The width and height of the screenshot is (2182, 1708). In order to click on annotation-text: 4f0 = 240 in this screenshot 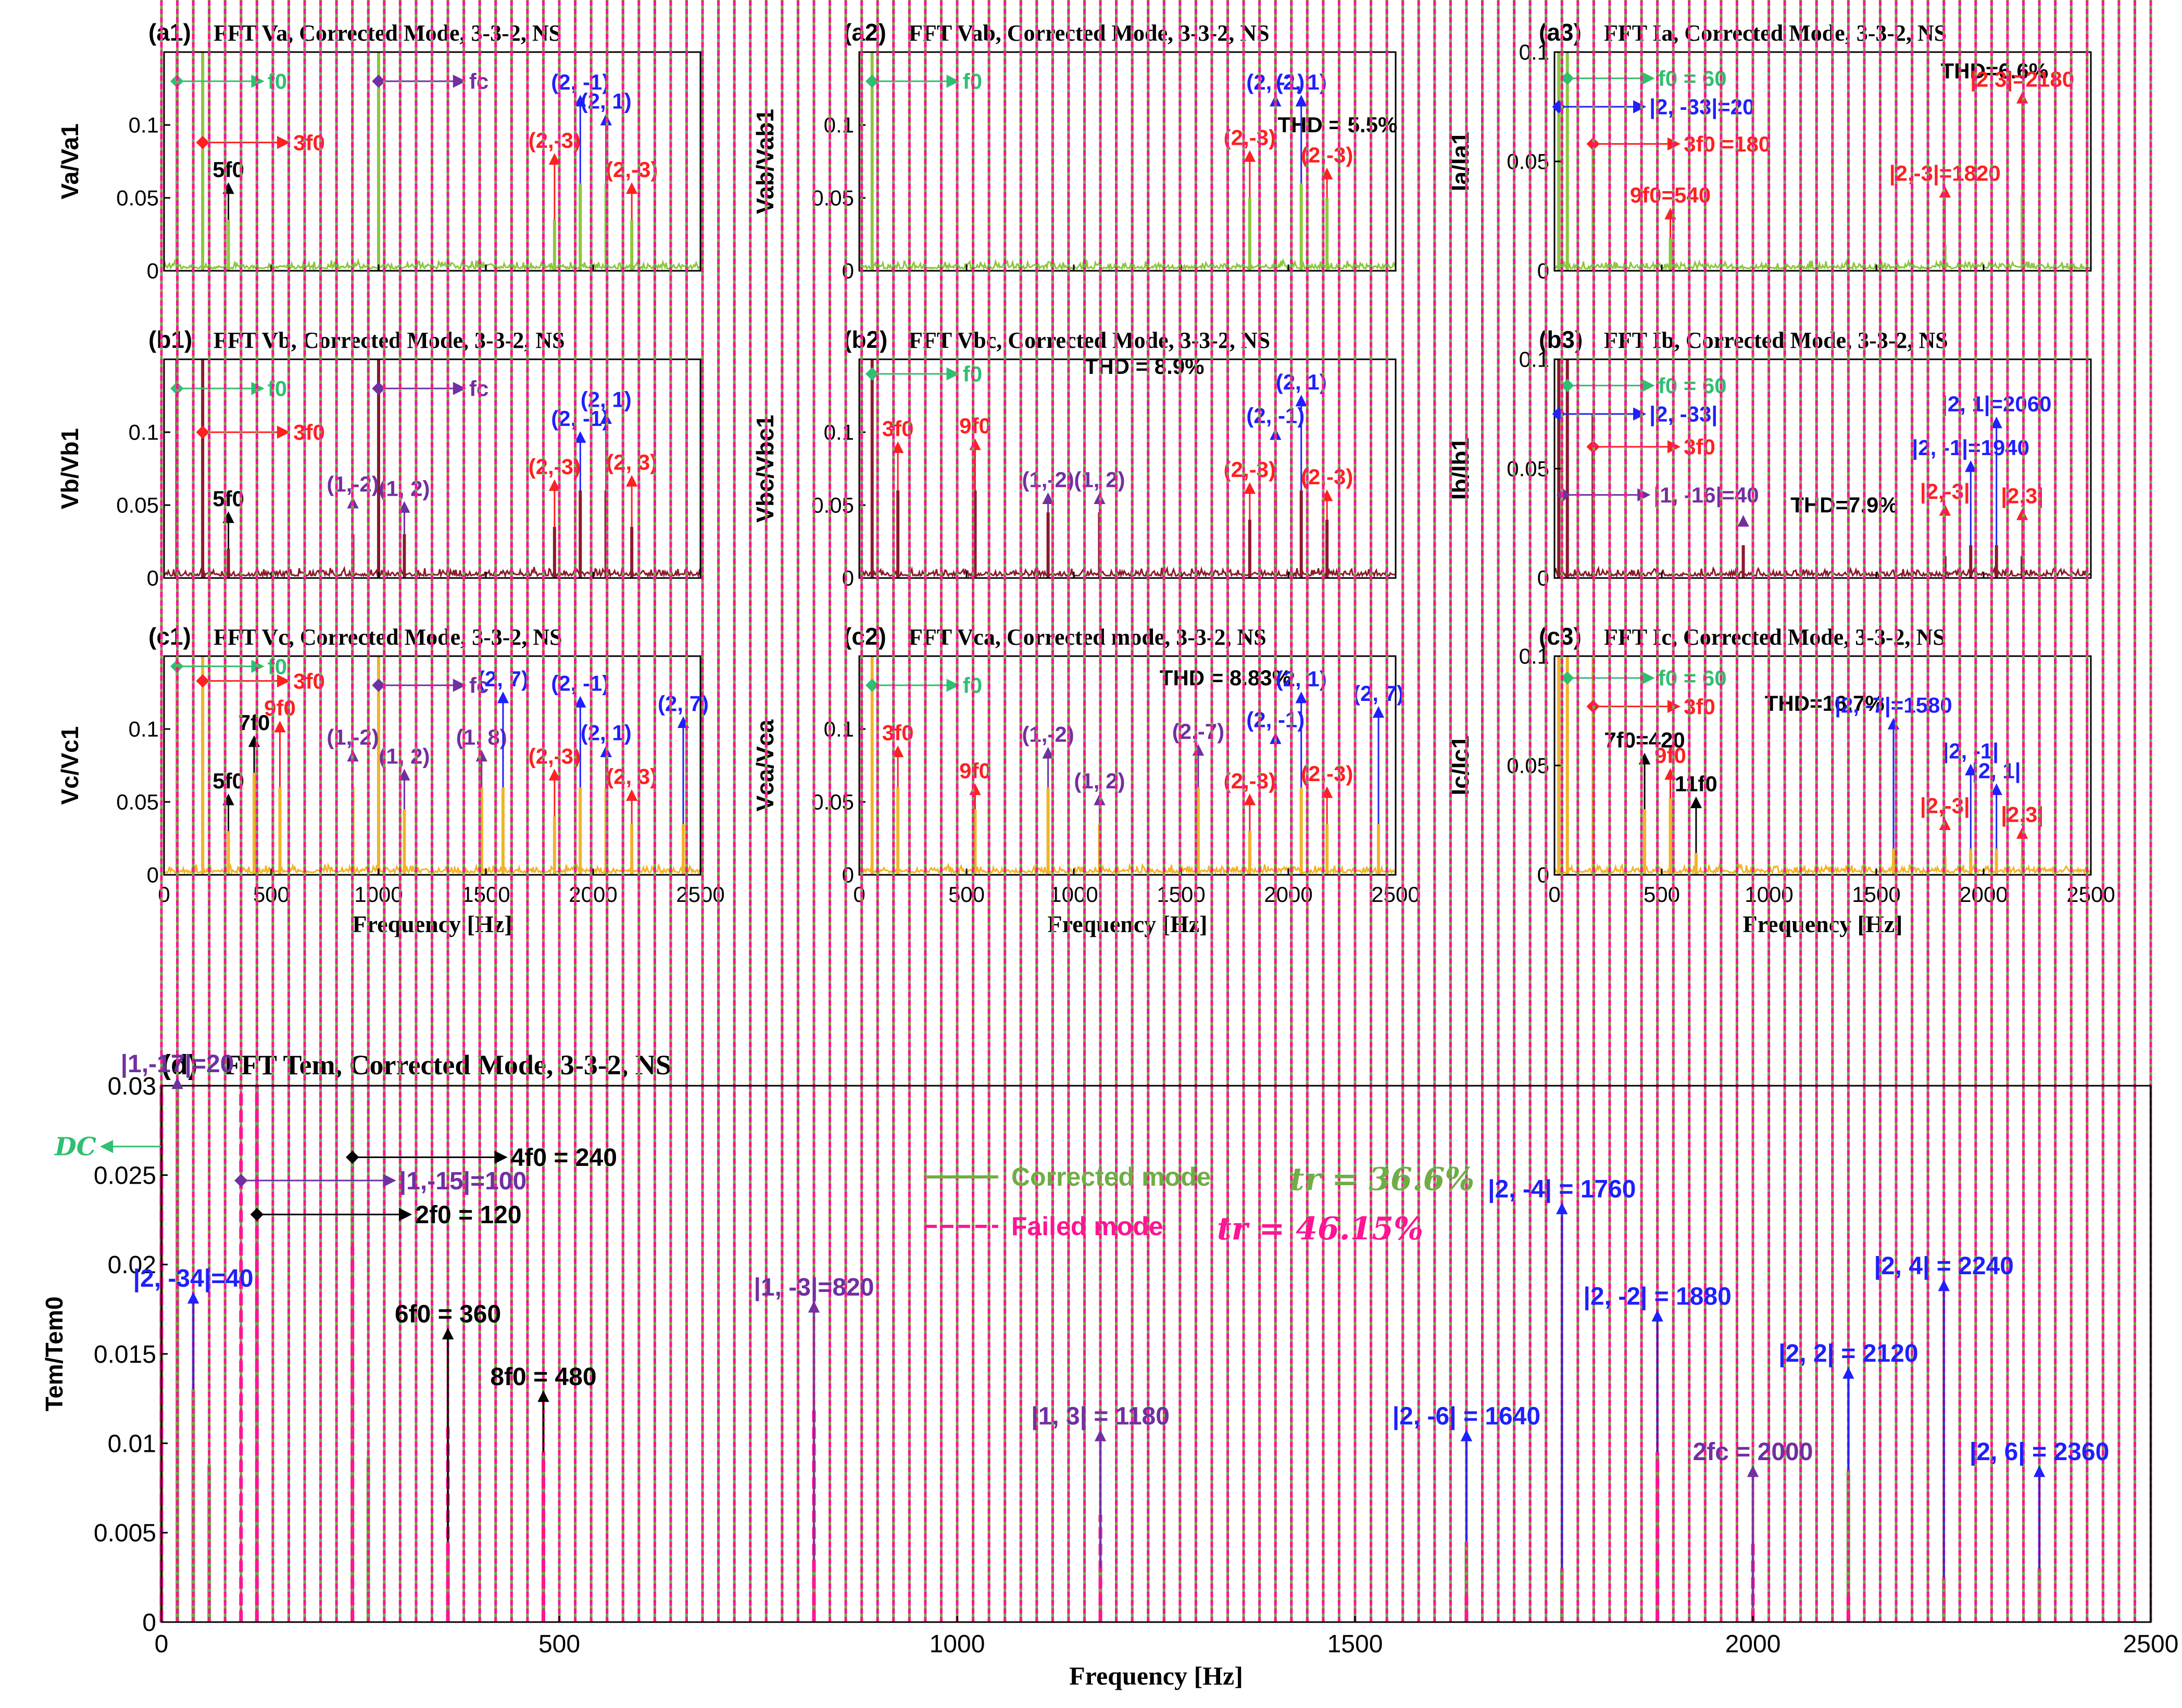, I will do `click(564, 1158)`.